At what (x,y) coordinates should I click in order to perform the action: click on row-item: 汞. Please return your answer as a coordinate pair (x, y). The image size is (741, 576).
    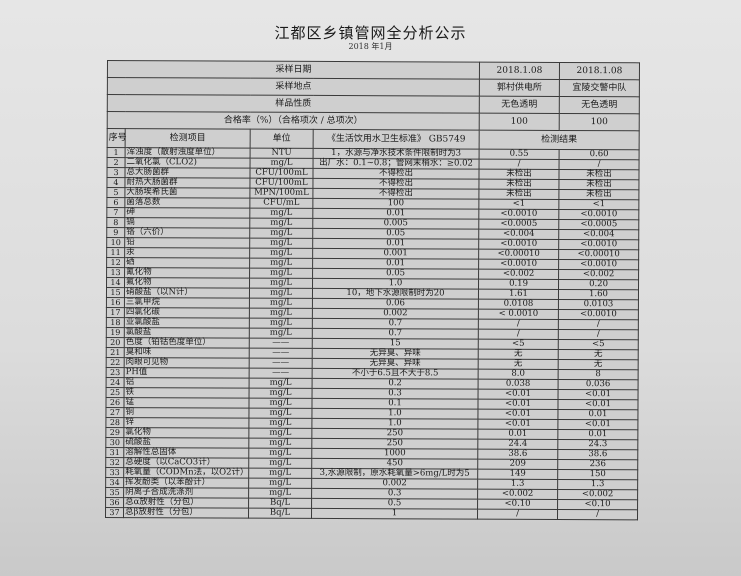
    Looking at the image, I should click on (187, 253).